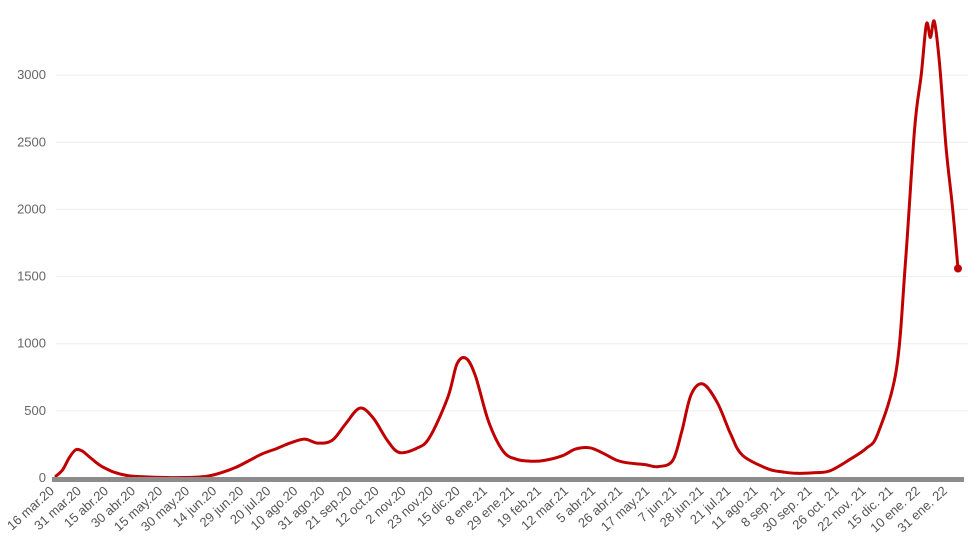  What do you see at coordinates (31, 141) in the screenshot?
I see `y-tick-label: 2500` at bounding box center [31, 141].